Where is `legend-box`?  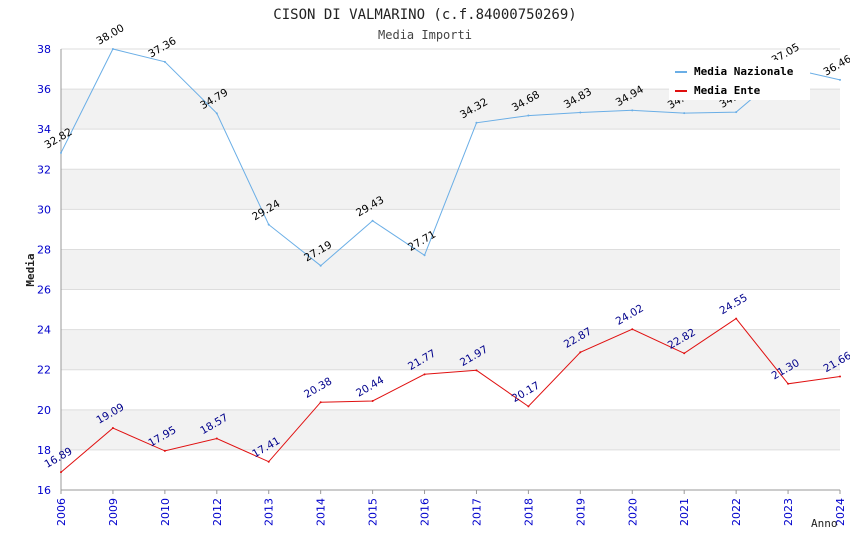
legend-box is located at coordinates (739, 80).